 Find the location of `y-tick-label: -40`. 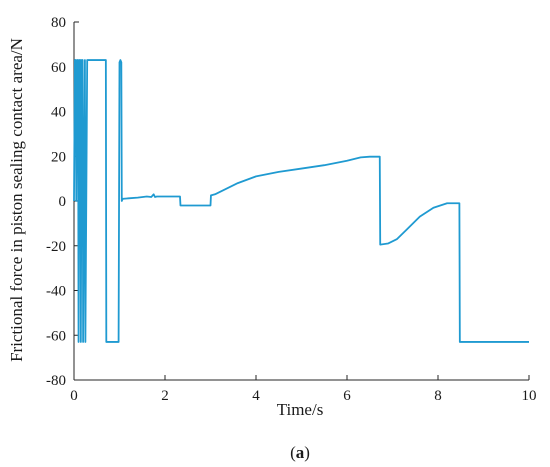

y-tick-label: -40 is located at coordinates (56, 292).